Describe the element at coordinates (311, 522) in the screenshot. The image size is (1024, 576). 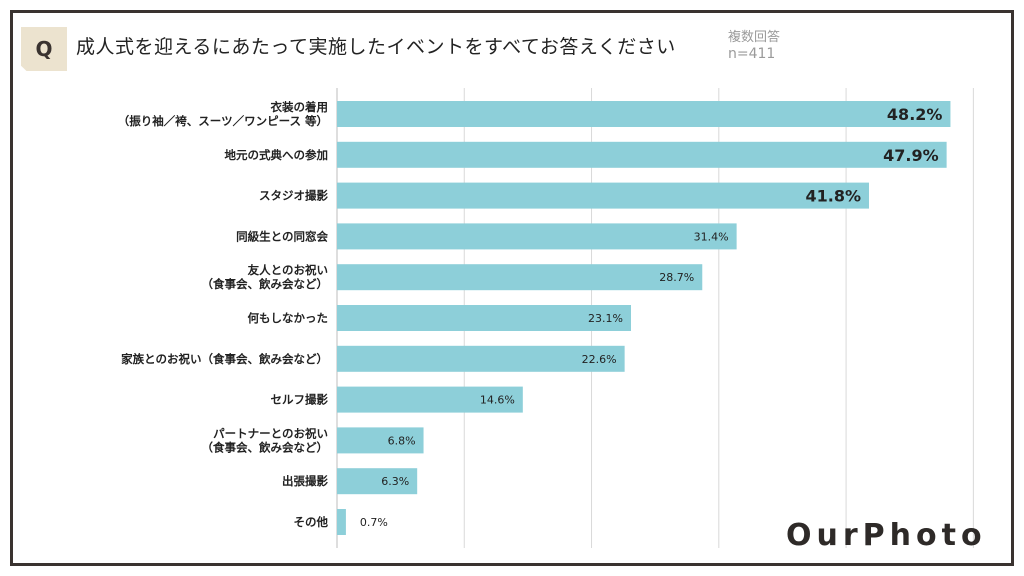
I see `category-label: その他` at that location.